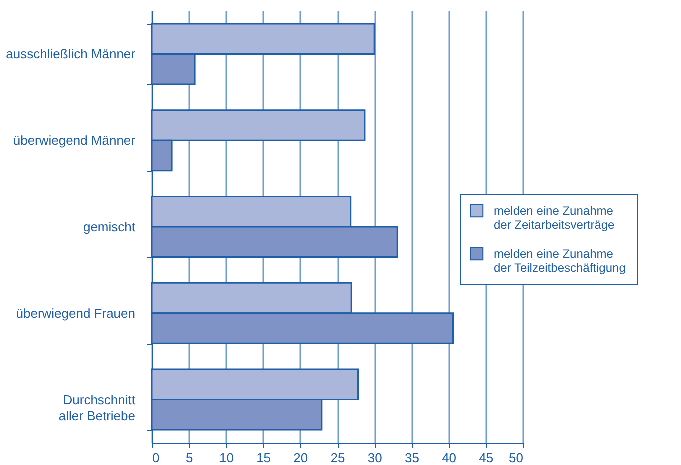 This screenshot has height=465, width=681. I want to click on legend-label: melden eine Zunahme der Zeitarbeitsverträge, so click(555, 218).